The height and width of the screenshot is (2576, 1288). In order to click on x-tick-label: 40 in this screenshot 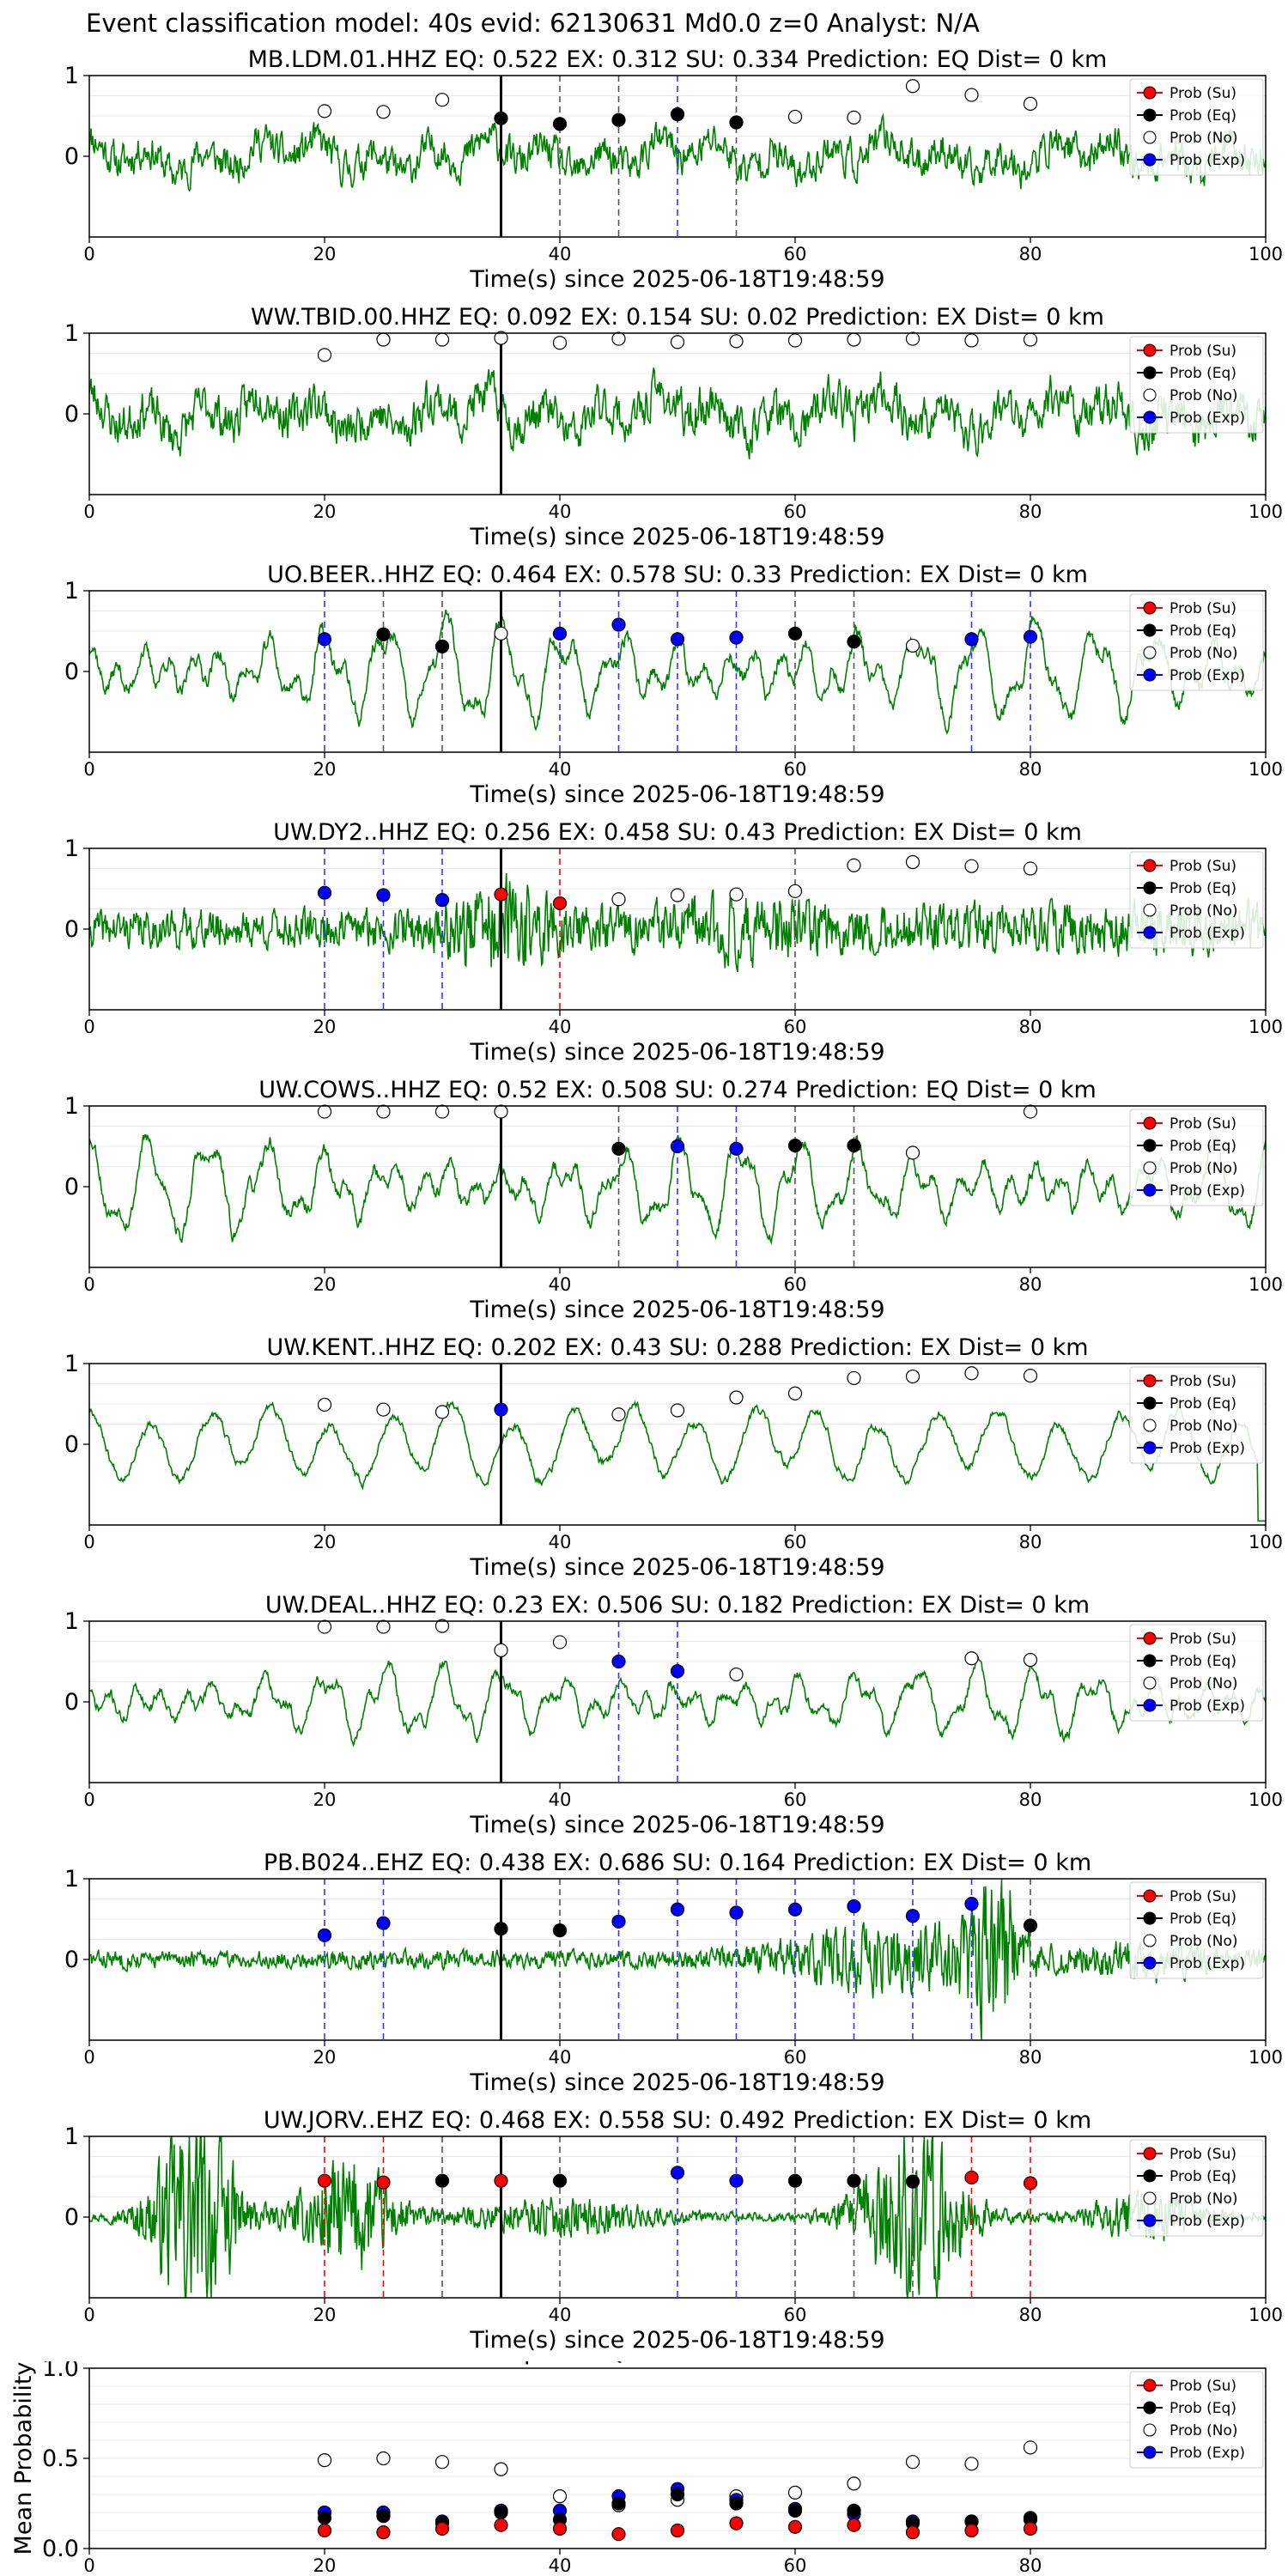, I will do `click(561, 770)`.